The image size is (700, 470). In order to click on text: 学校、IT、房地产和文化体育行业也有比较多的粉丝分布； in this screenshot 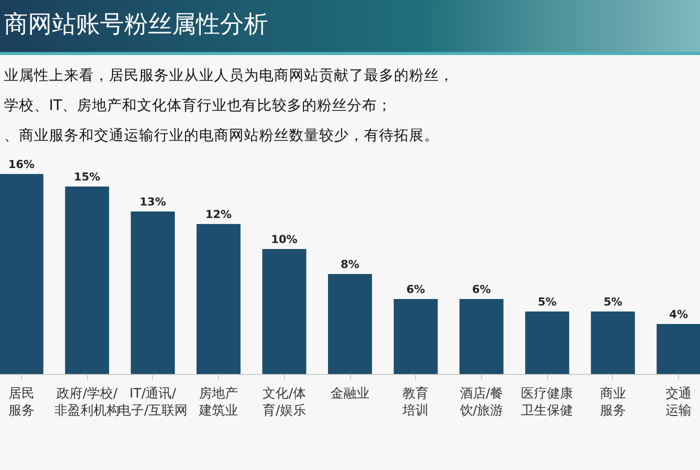, I will do `click(199, 106)`.